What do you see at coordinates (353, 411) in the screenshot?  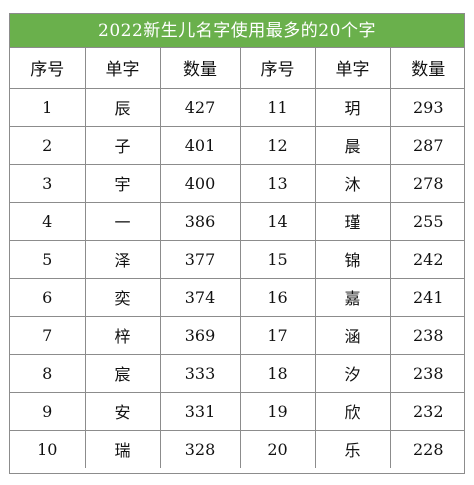 I see `character-cell: 欣` at bounding box center [353, 411].